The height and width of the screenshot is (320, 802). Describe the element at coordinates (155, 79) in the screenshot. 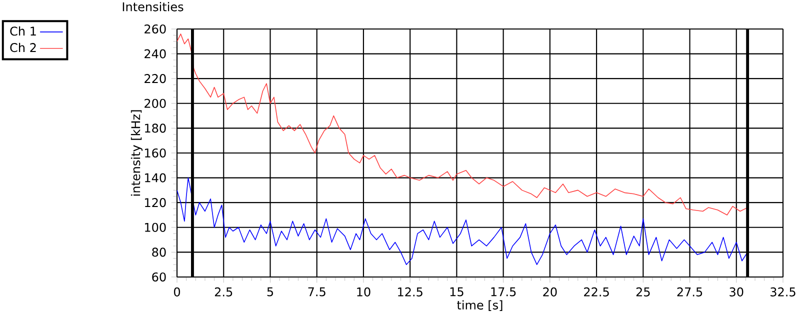

I see `y-tick-label: 220` at that location.